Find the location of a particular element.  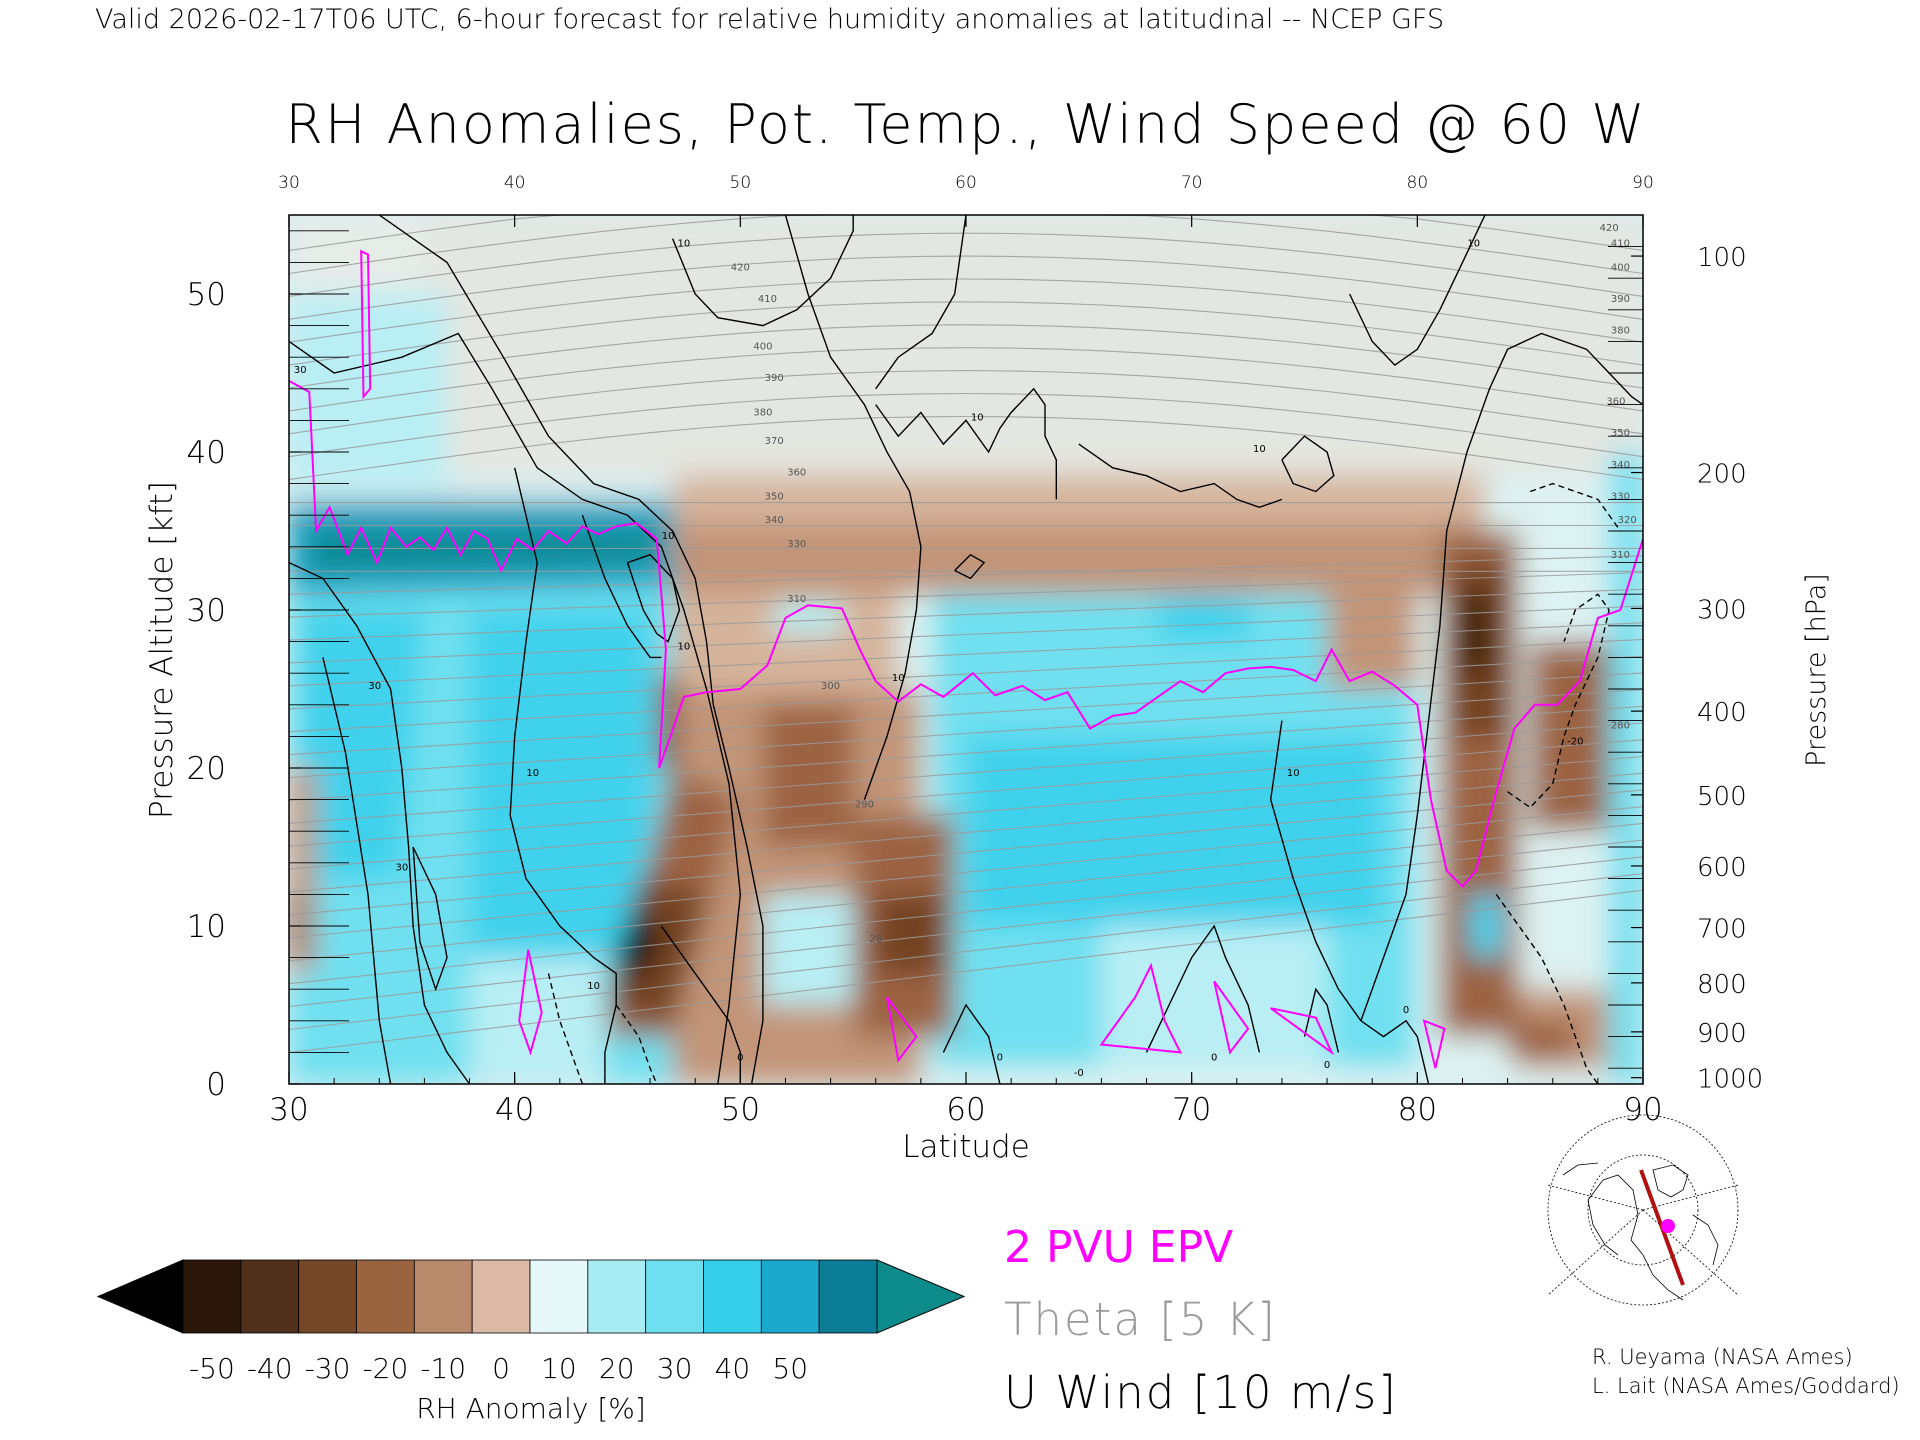

x-tick-label-top: 30 is located at coordinates (289, 183).